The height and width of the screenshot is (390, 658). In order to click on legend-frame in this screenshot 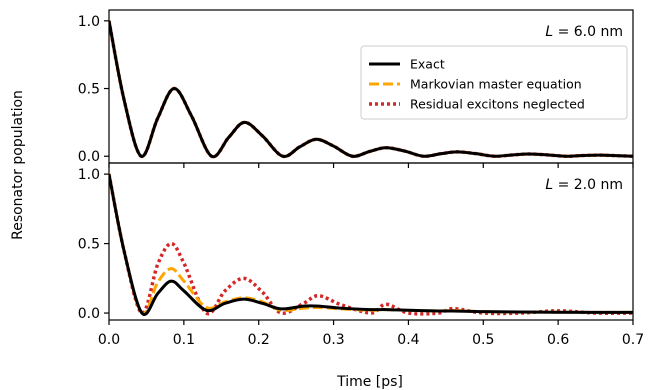, I will do `click(494, 82)`.